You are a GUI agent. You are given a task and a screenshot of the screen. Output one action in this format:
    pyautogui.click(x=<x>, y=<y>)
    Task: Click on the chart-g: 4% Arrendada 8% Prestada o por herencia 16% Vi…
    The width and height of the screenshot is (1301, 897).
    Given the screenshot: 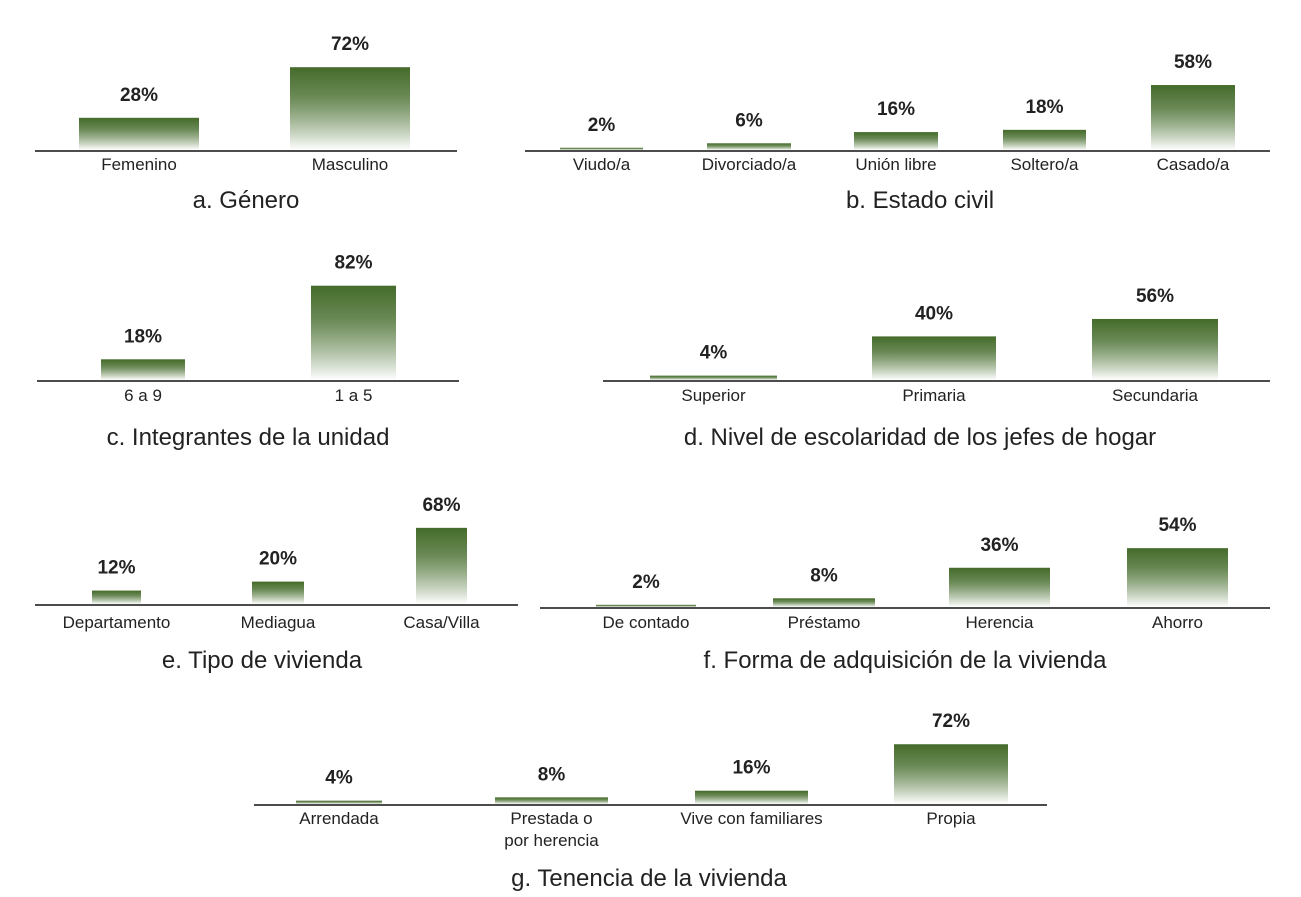 What is the action you would take?
    pyautogui.click(x=650, y=801)
    